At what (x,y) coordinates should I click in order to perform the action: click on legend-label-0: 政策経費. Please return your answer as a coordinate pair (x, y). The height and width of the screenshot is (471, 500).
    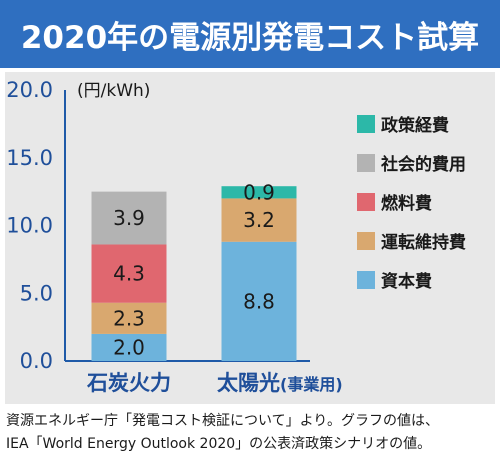
    Looking at the image, I should click on (415, 125).